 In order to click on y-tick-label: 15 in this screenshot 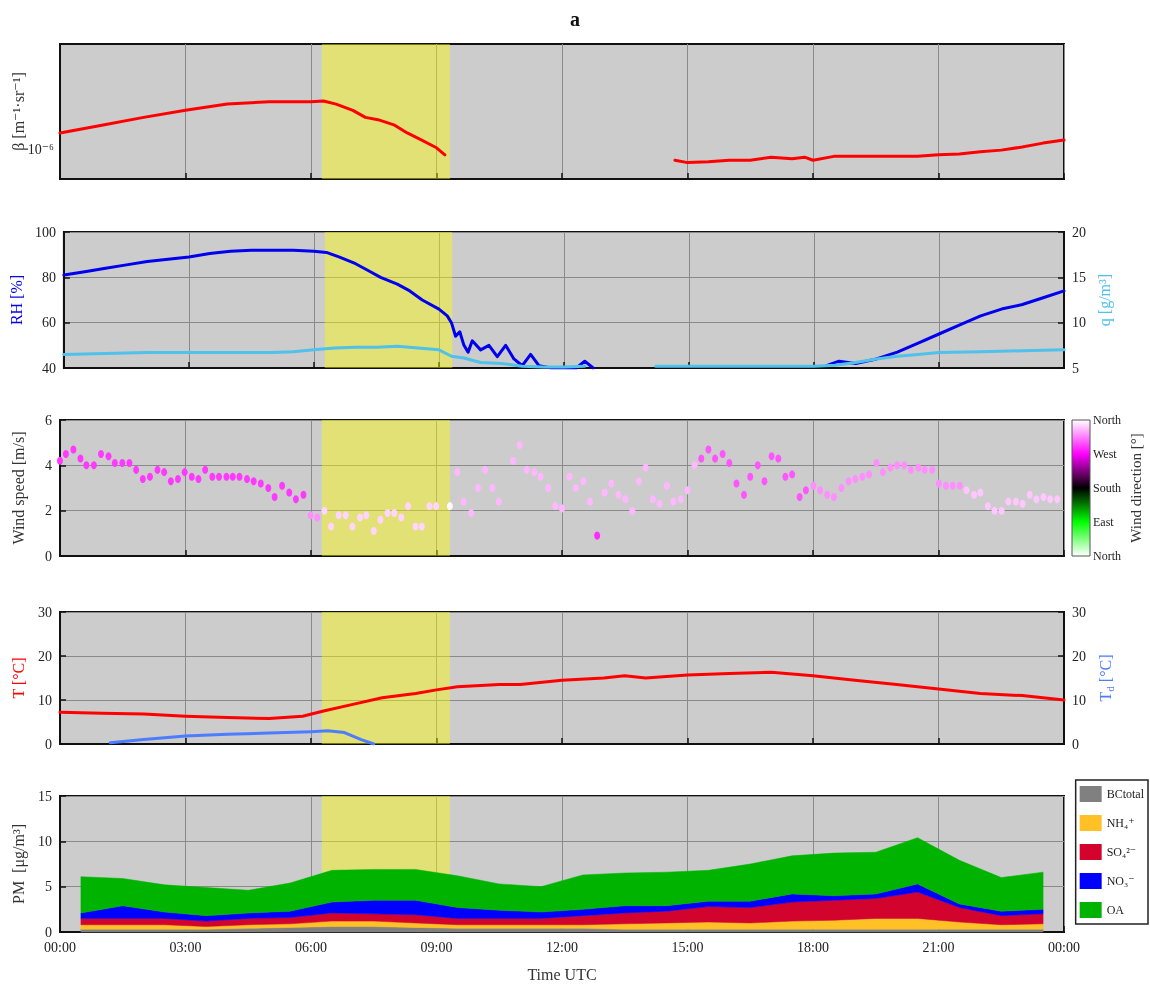, I will do `click(45, 796)`.